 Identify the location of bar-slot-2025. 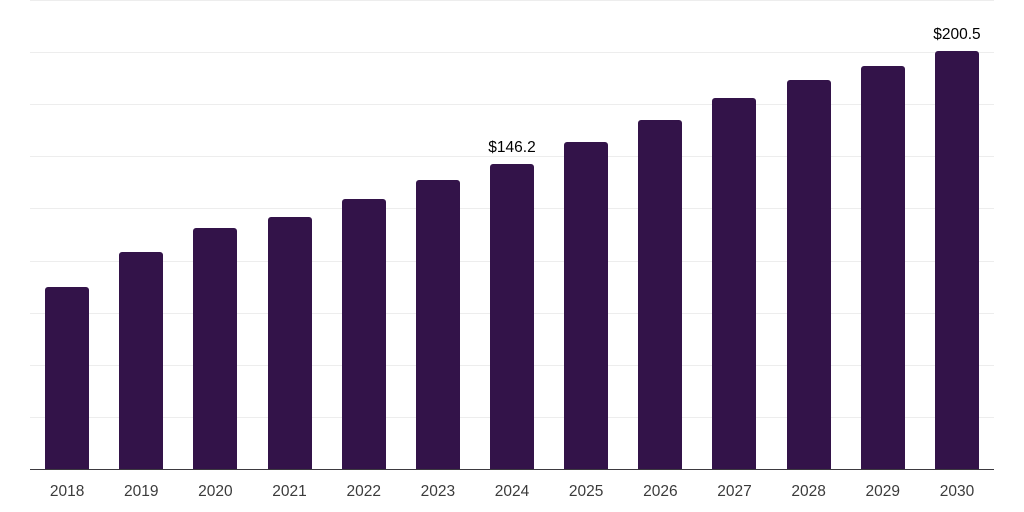
(586, 234).